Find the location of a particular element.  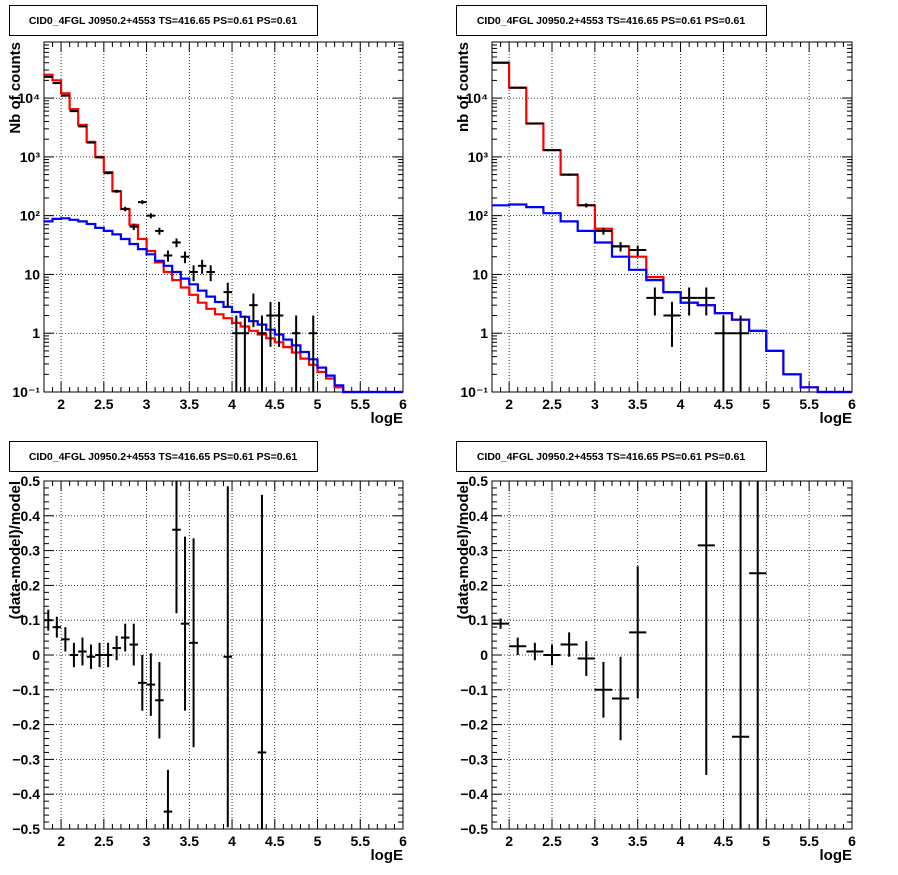

y-axis-label: nb of counts is located at coordinates (463, 87).